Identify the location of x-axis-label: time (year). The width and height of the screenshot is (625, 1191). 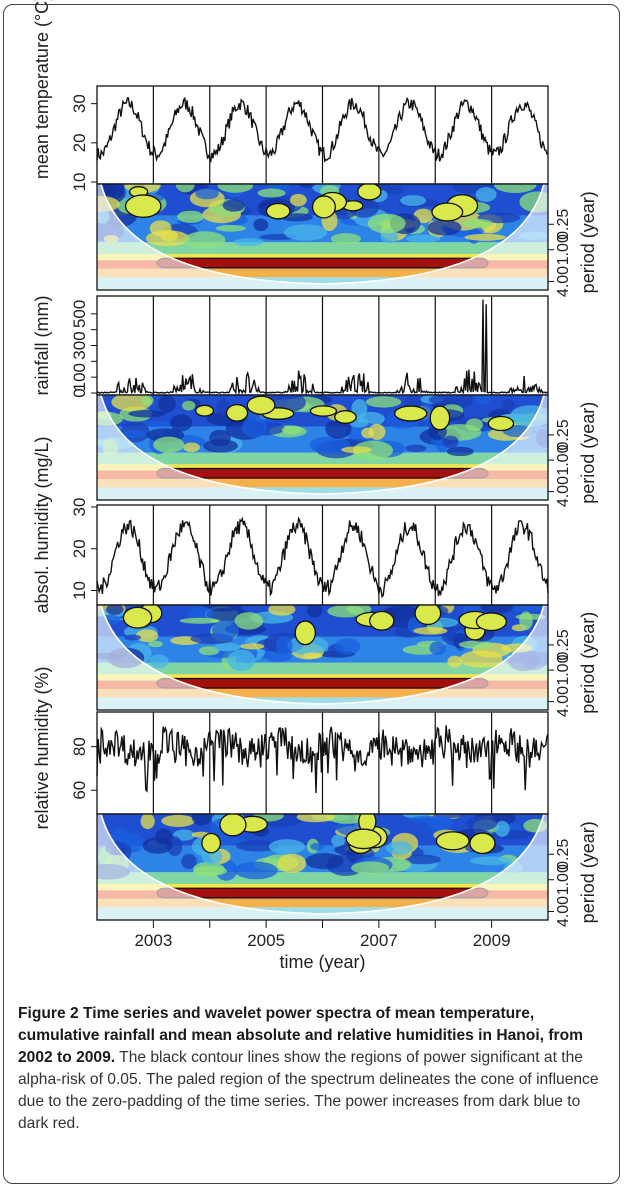
(322, 962).